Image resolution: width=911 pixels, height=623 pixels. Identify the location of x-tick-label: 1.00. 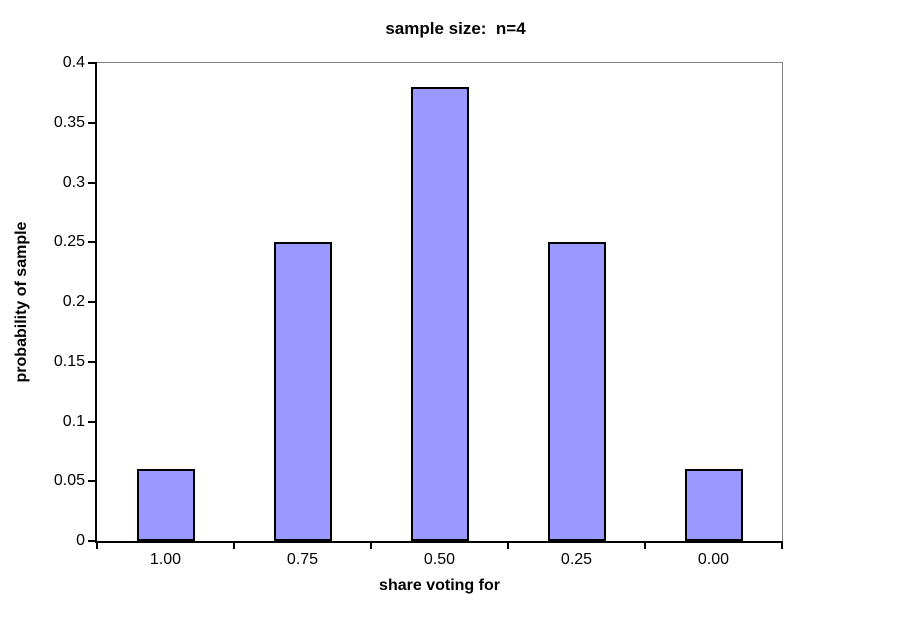
(165, 559).